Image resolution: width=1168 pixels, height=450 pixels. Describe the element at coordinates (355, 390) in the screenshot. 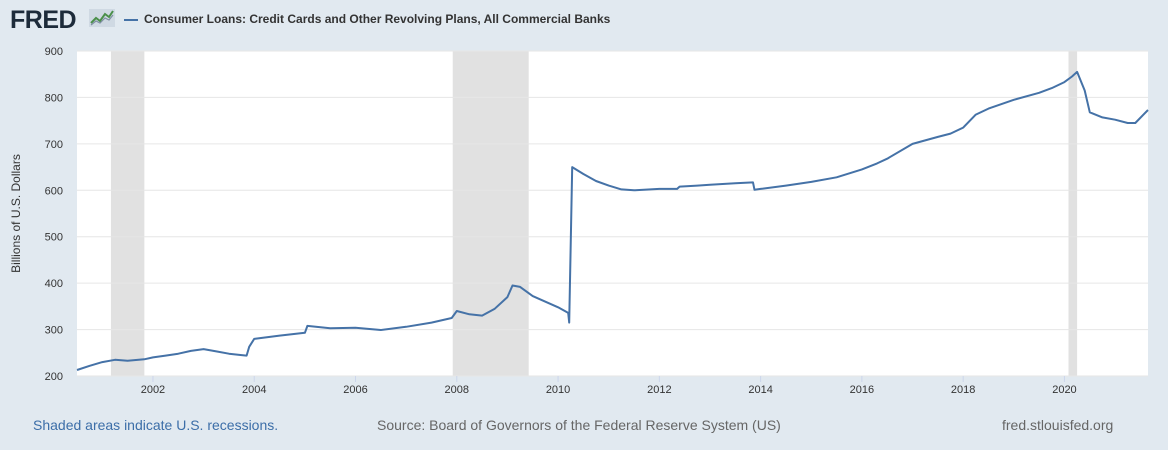

I see `x-tick-label: 2006` at that location.